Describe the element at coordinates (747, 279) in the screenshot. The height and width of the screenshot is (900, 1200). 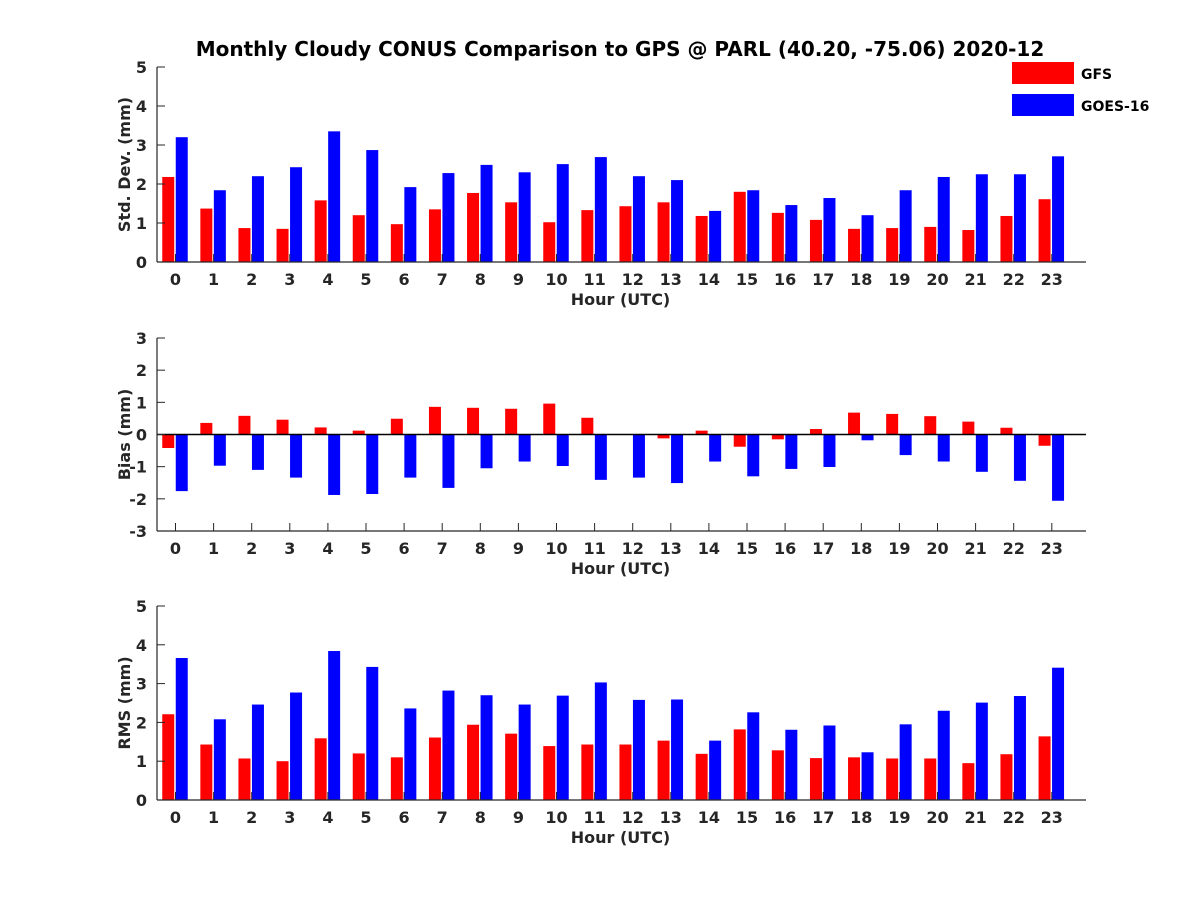
I see `x-tick-label: 15` at that location.